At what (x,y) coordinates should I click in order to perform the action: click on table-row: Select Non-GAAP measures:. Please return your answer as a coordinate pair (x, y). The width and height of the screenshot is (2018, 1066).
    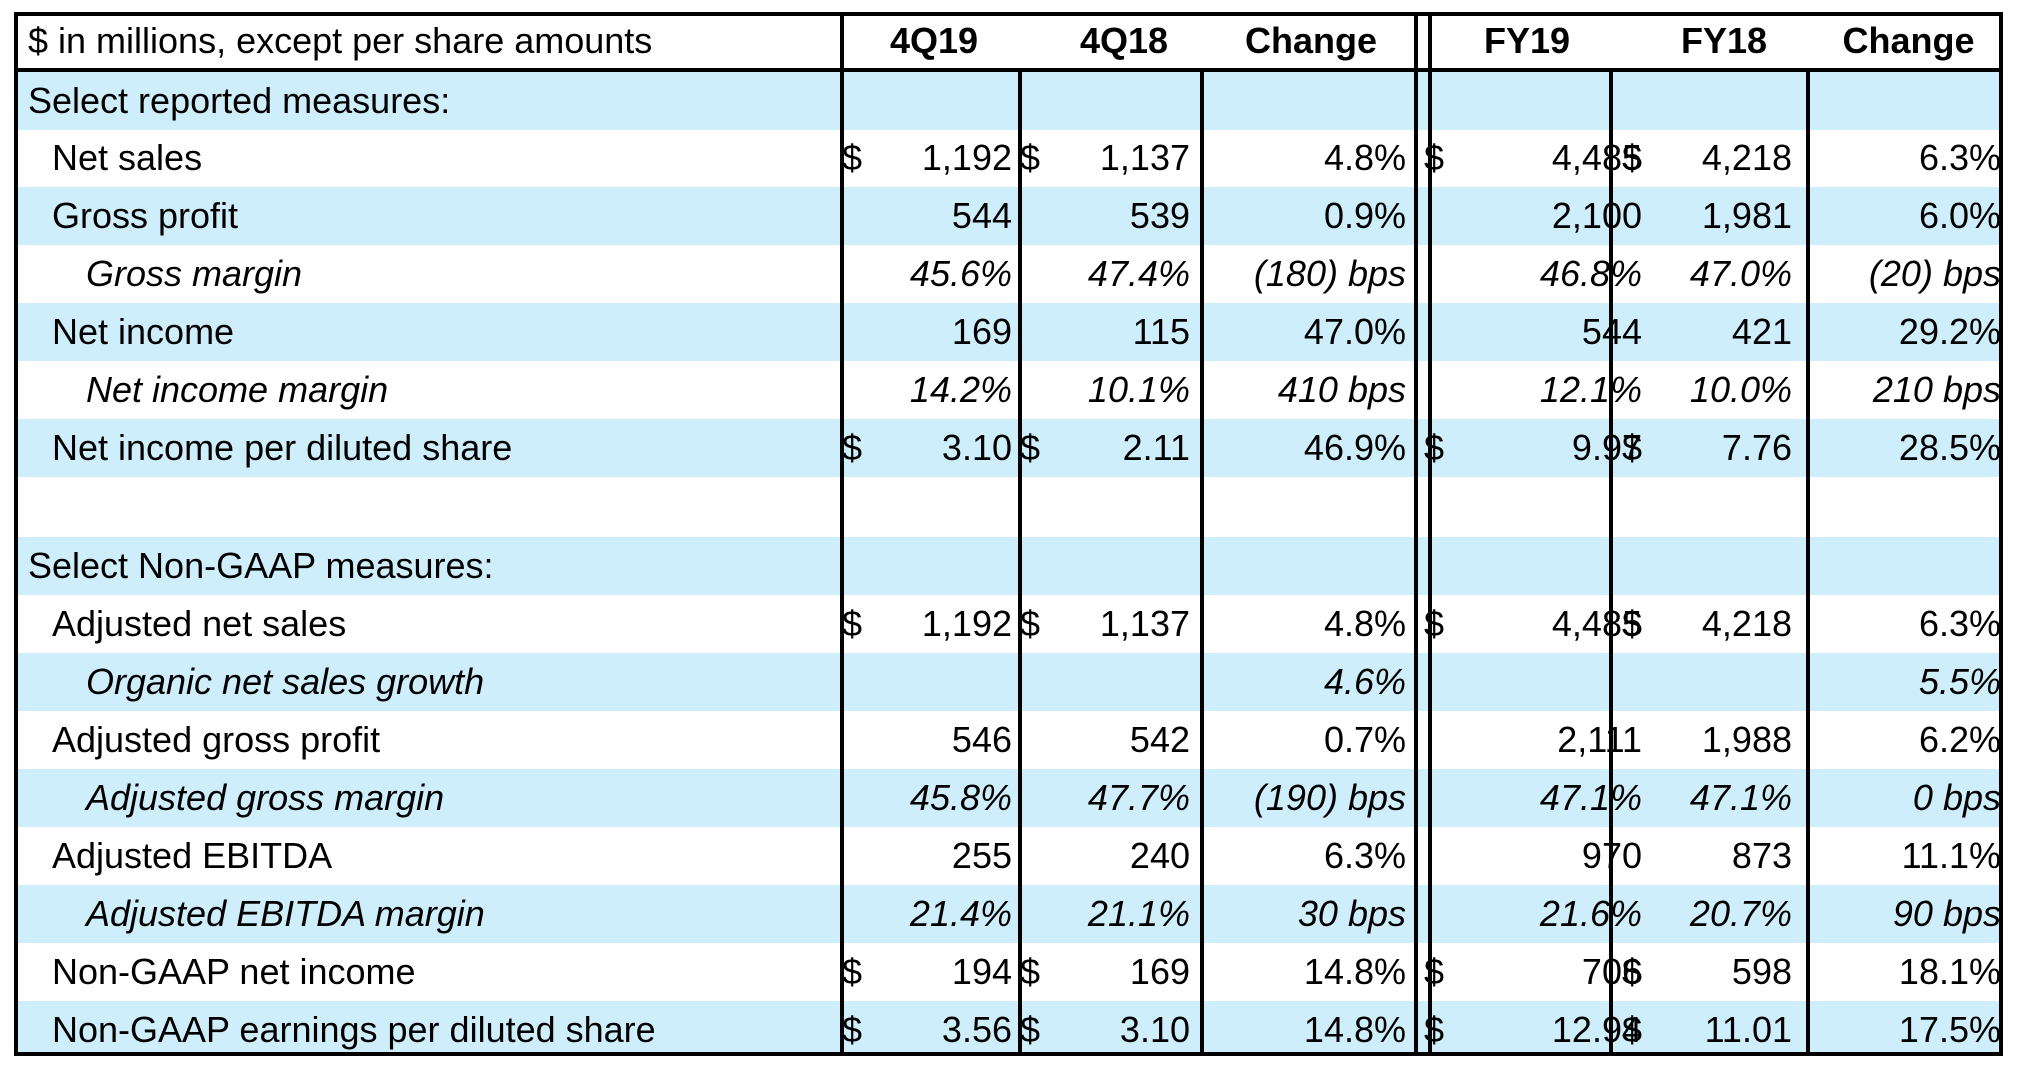
    Looking at the image, I should click on (1008, 566).